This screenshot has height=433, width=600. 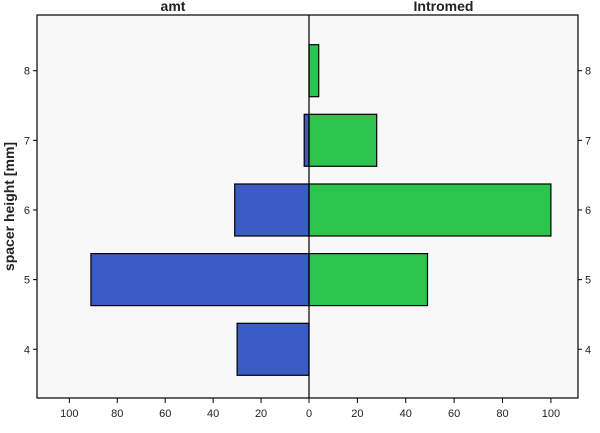 I want to click on xtick-label-right-40: 40, so click(x=406, y=414).